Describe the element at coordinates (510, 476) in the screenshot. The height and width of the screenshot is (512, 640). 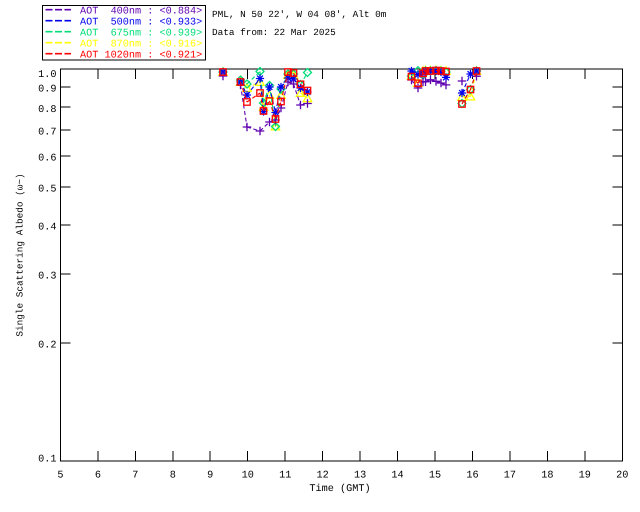
I see `svg-text: 17` at that location.